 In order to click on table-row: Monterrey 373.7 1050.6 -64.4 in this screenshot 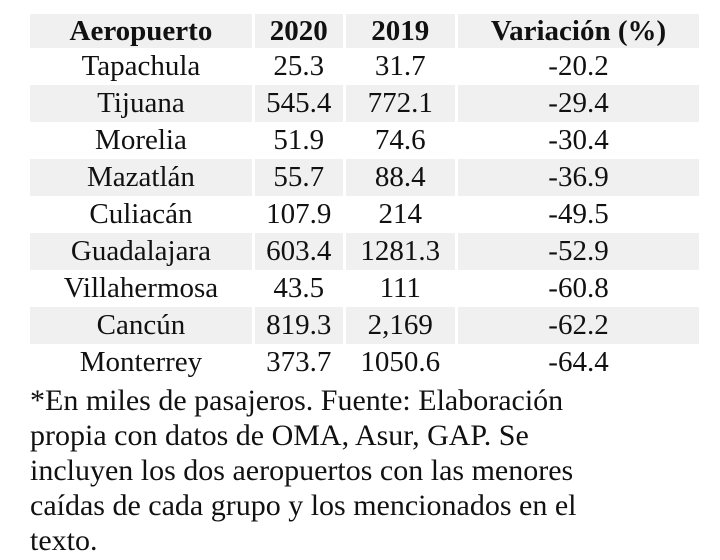, I will do `click(364, 362)`.